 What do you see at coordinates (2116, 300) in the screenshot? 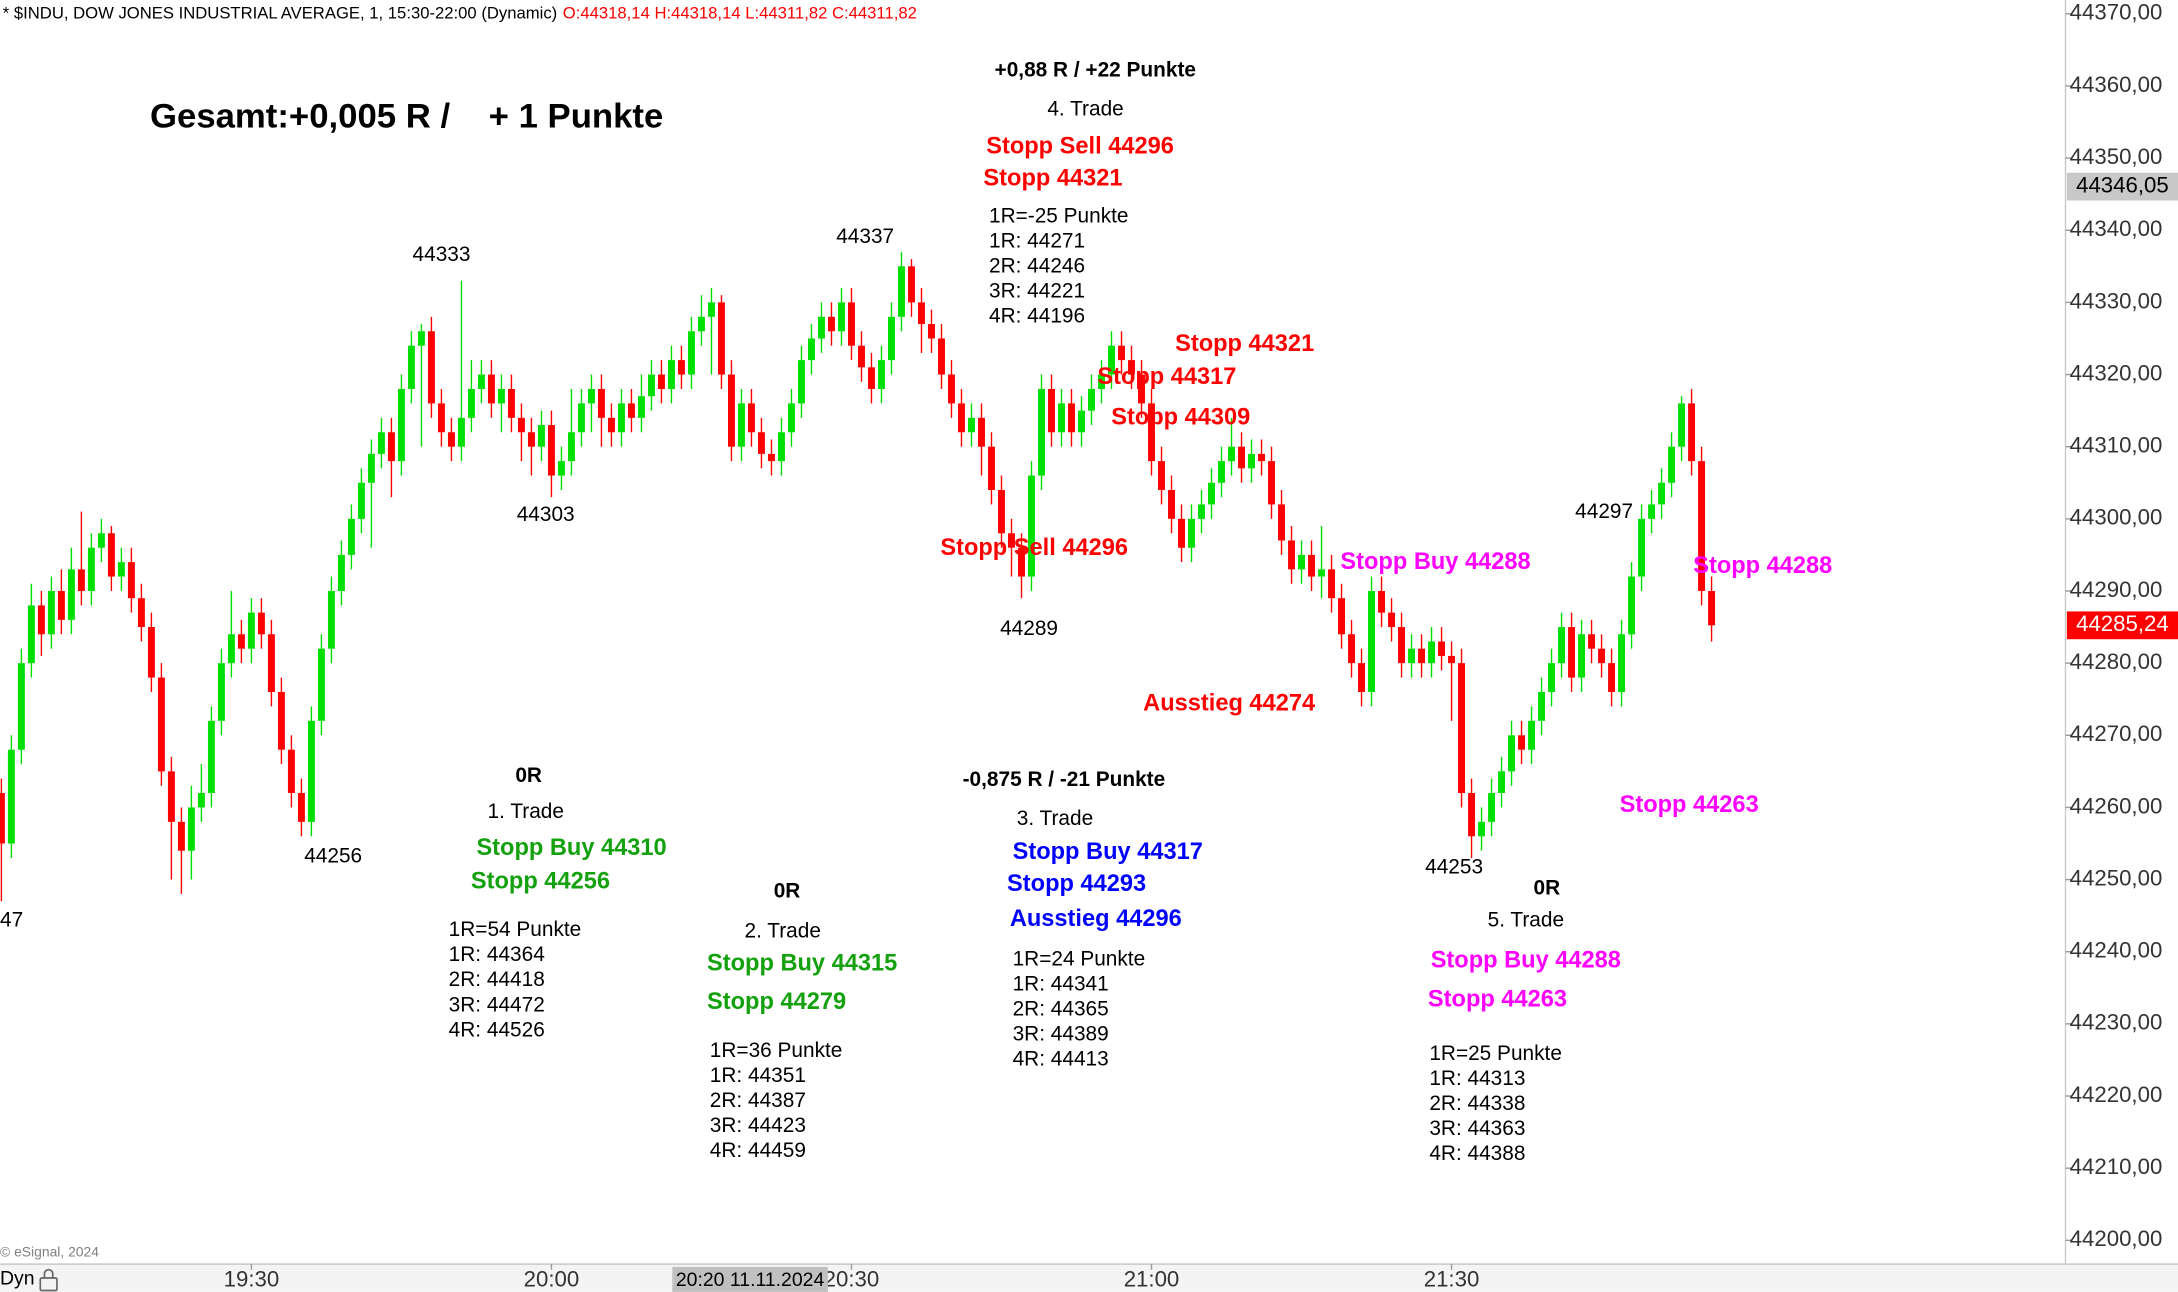
I see `y-tick-label: 44330,00` at bounding box center [2116, 300].